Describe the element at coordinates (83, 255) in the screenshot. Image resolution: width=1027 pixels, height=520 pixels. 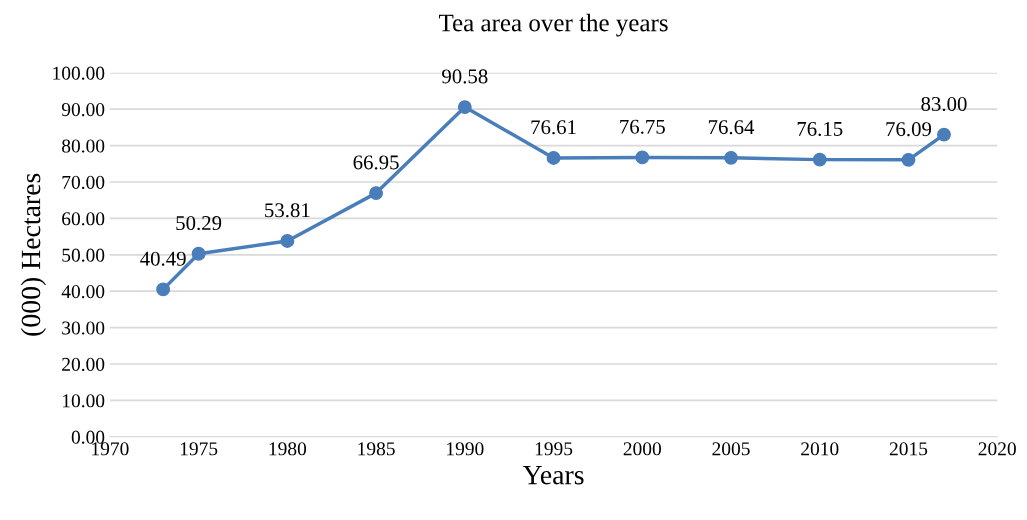
I see `y-tick-label: 50.00` at that location.